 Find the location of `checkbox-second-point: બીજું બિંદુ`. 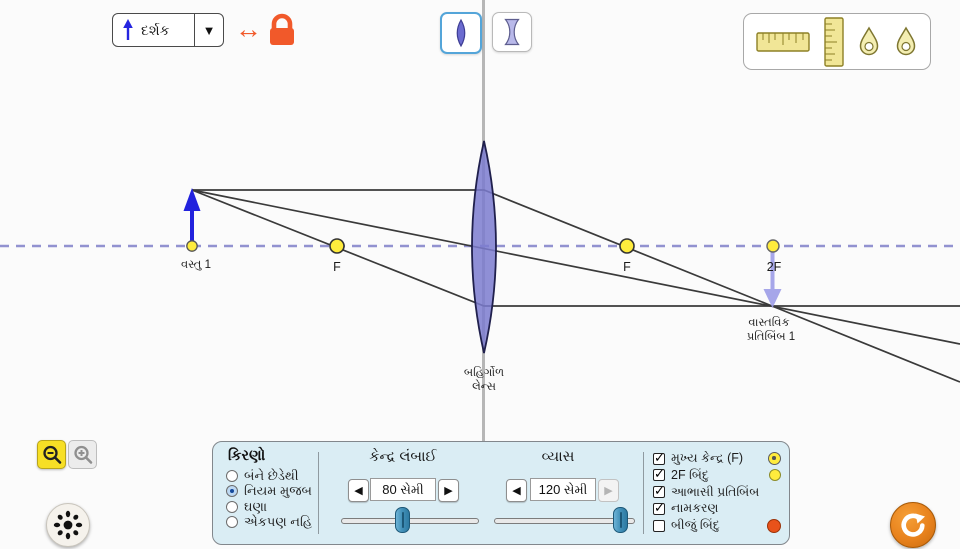

checkbox-second-point: બીજું બિંદુ is located at coordinates (717, 525).